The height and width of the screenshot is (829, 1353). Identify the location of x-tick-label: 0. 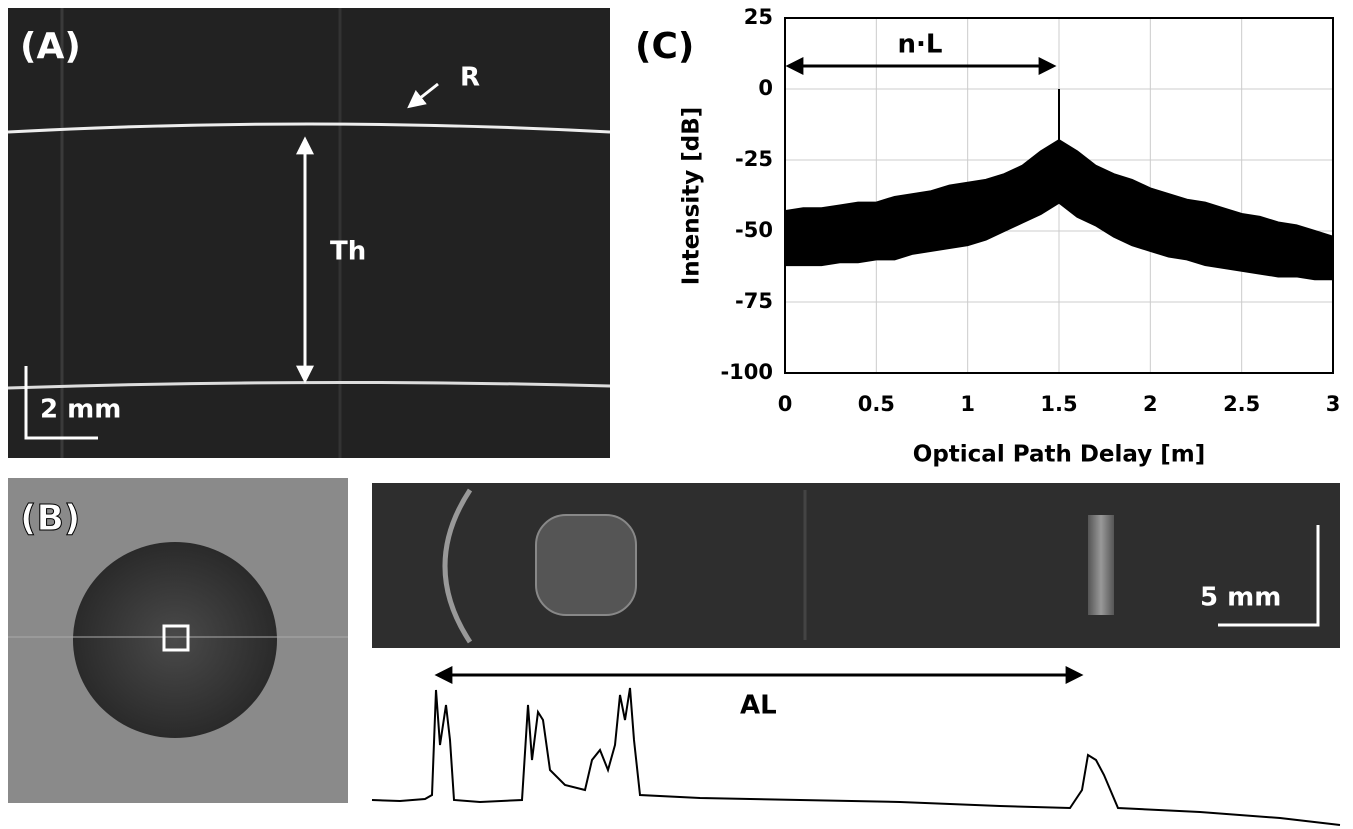
(785, 404).